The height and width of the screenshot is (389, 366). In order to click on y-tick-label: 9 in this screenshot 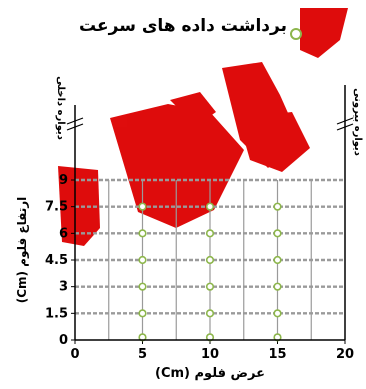, I will do `click(63, 180)`.